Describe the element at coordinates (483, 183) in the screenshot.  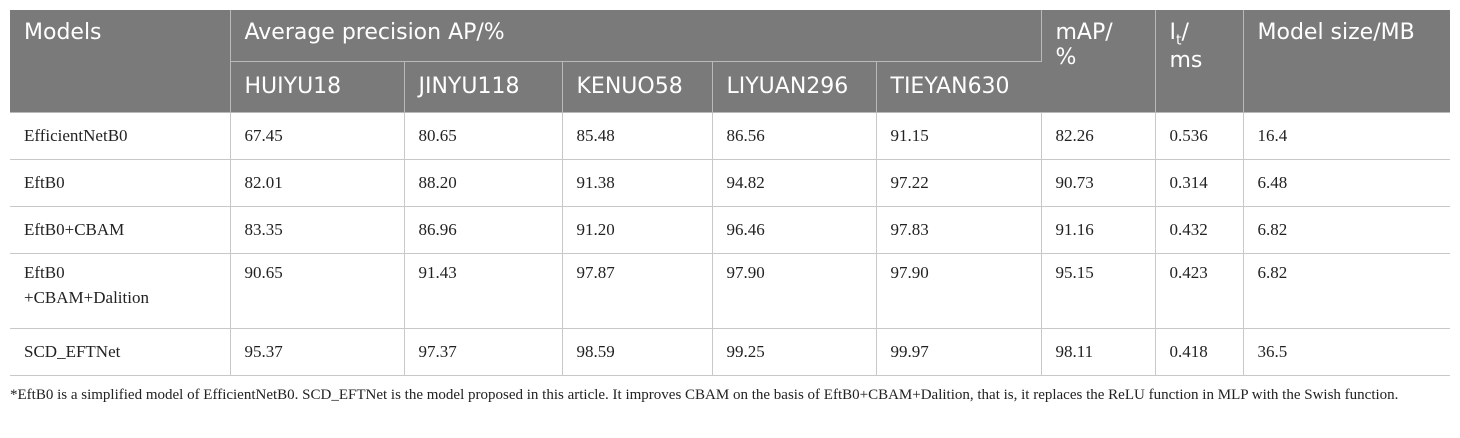
I see `cell-ap-jinyu118: 88.20` at that location.